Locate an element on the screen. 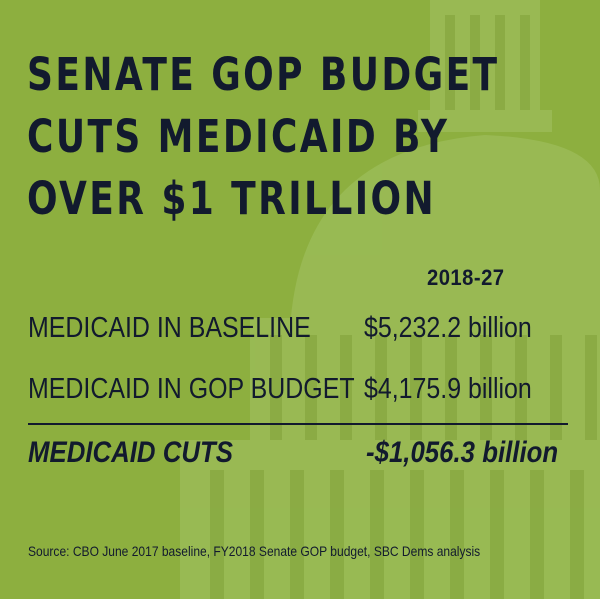  total-value-medicaid-cuts: -$1,056.3 billion is located at coordinates (462, 452).